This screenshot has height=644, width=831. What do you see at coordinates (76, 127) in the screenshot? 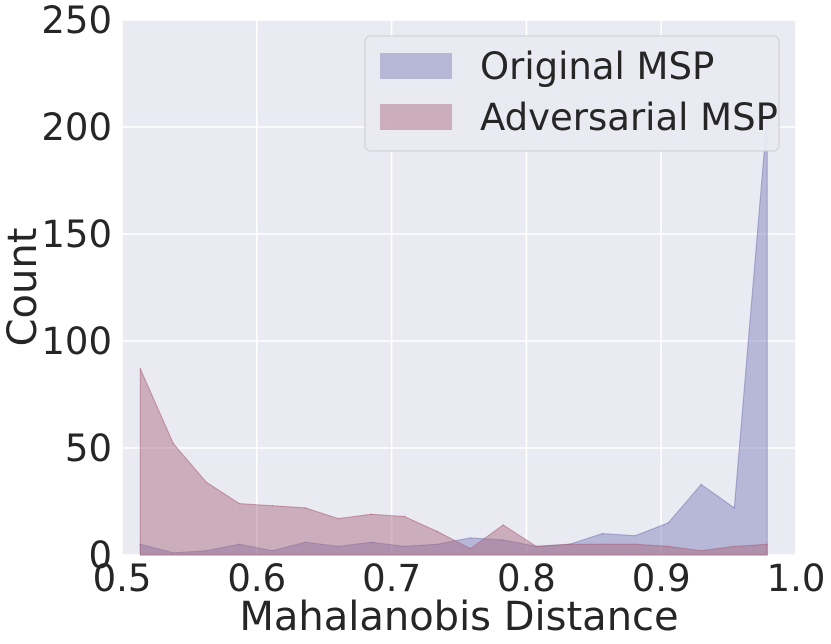
I see `y-tick-label: 200` at bounding box center [76, 127].